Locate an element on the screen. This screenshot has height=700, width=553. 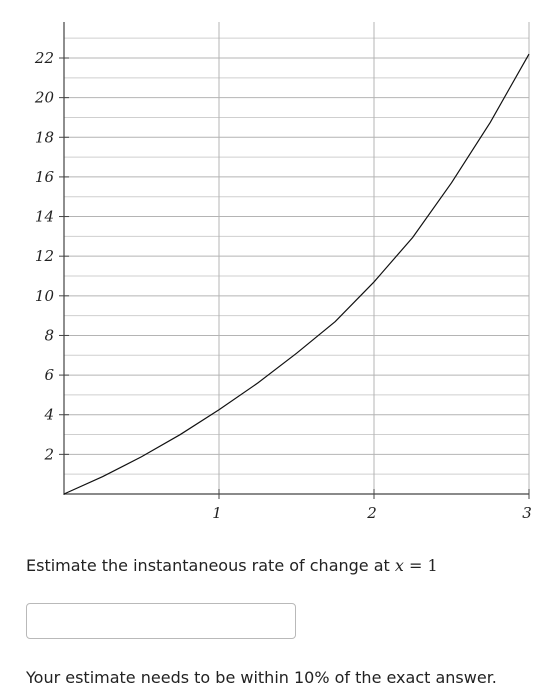
x-tick-label: 1 is located at coordinates (217, 513).